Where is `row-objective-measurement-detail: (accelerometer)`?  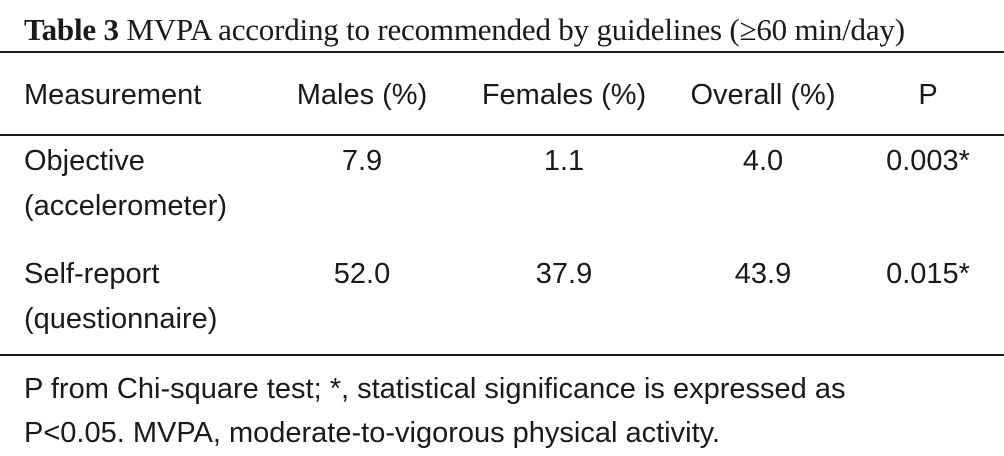 row-objective-measurement-detail: (accelerometer) is located at coordinates (126, 206).